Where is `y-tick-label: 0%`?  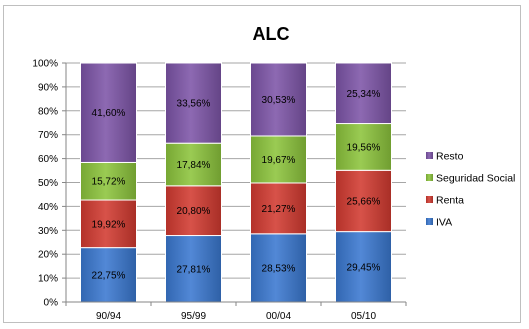
y-tick-label: 0% is located at coordinates (51, 303).